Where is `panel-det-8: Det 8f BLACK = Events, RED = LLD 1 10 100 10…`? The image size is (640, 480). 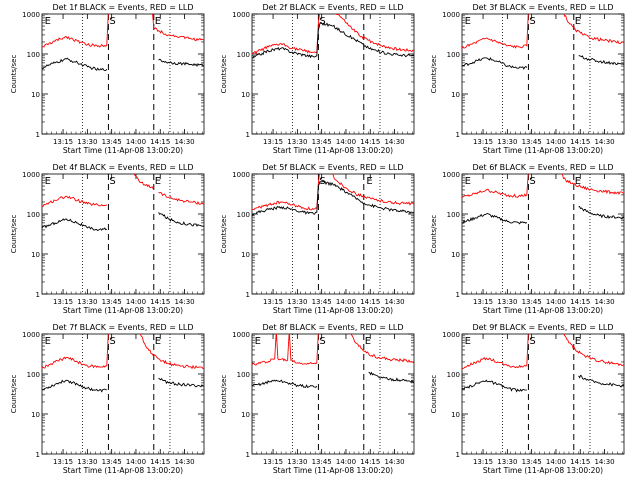 panel-det-8: Det 8f BLACK = Events, RED = LLD 1 10 100 10… is located at coordinates (317, 399).